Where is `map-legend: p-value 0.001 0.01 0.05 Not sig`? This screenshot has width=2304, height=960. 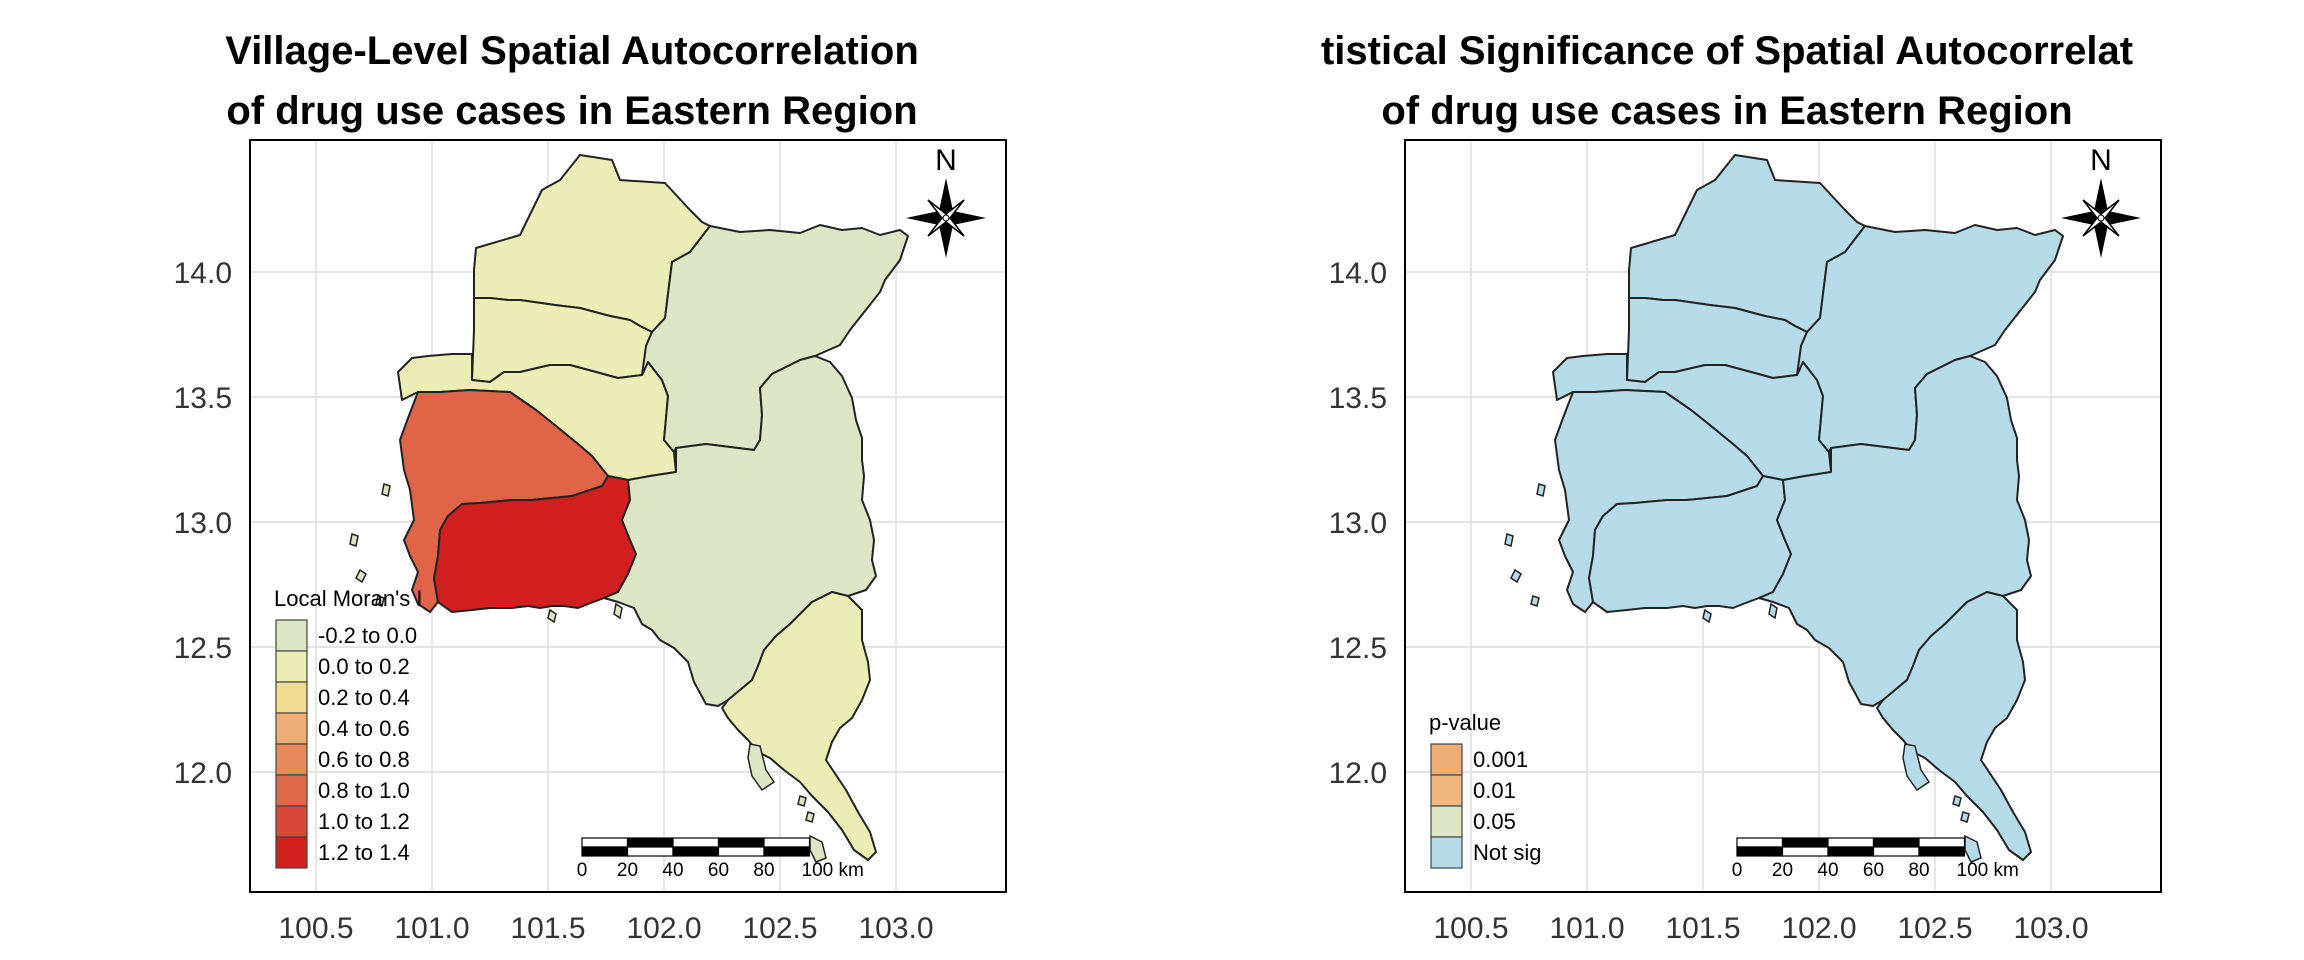
map-legend: p-value 0.001 0.01 0.05 Not sig is located at coordinates (1485, 789).